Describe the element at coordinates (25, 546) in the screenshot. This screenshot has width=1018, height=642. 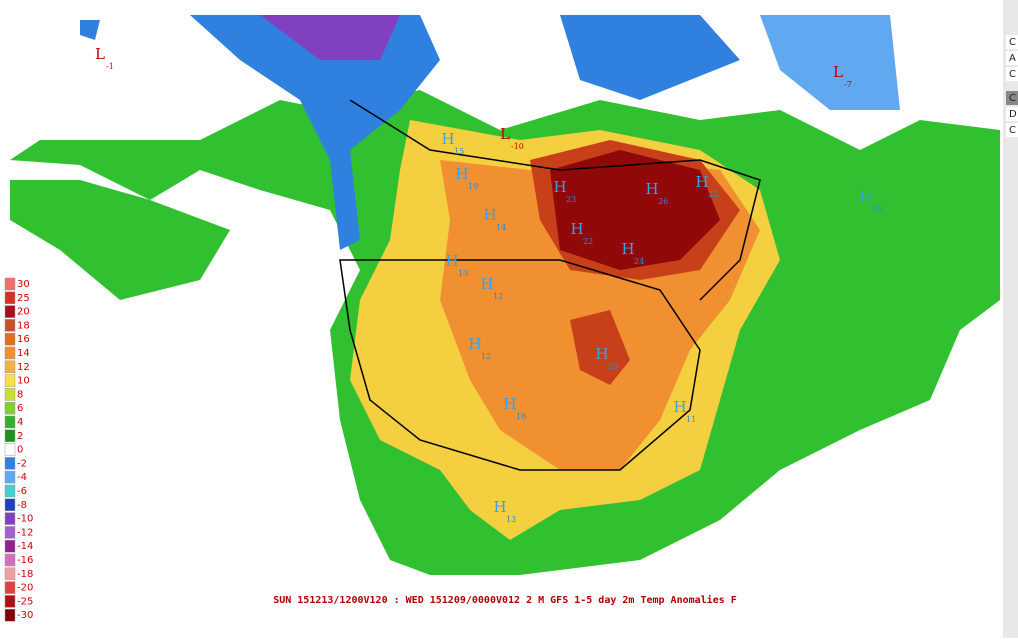
I see `legend-label: -14` at that location.